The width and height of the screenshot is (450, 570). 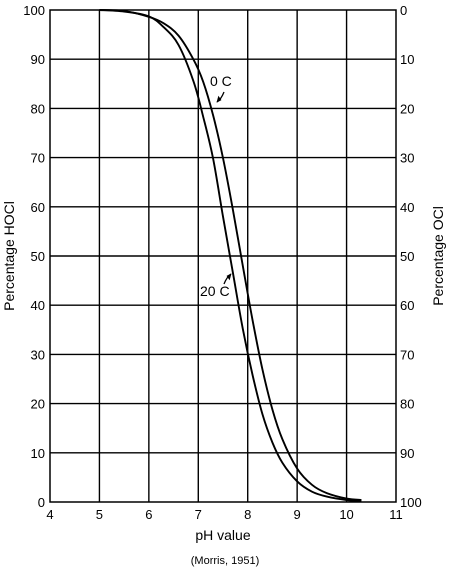 I want to click on y2-tick-label: 90, so click(x=407, y=453).